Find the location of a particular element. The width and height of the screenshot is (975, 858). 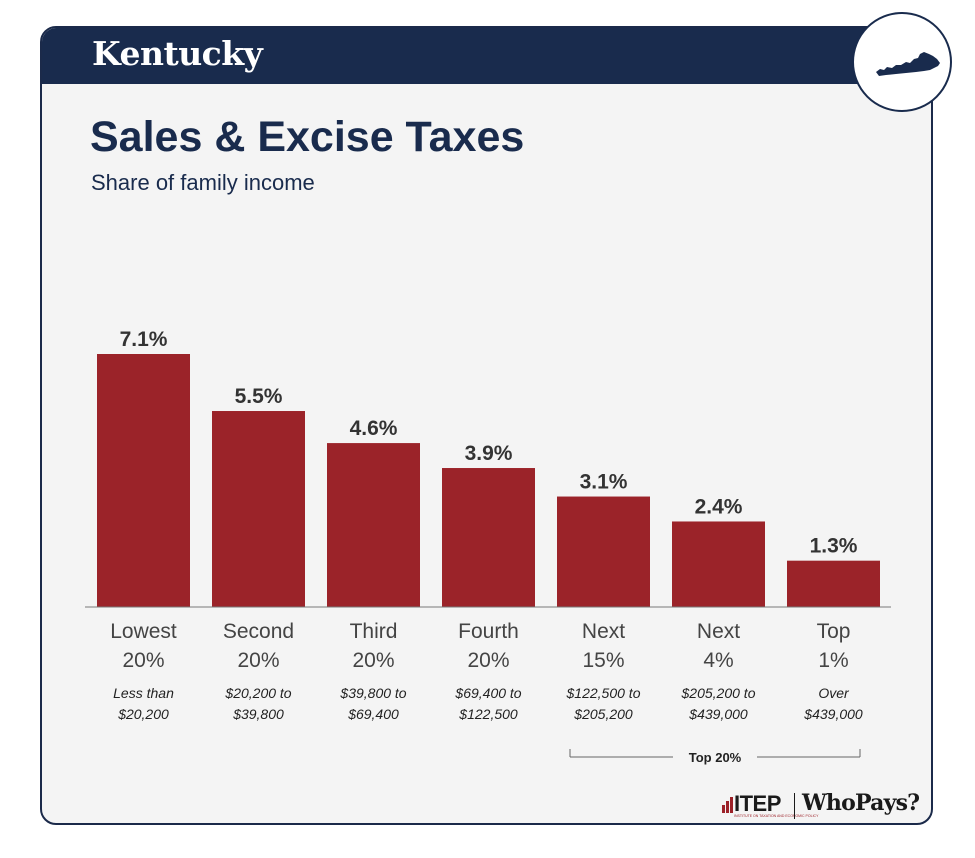

value-label-1: 7.1% is located at coordinates (144, 339).